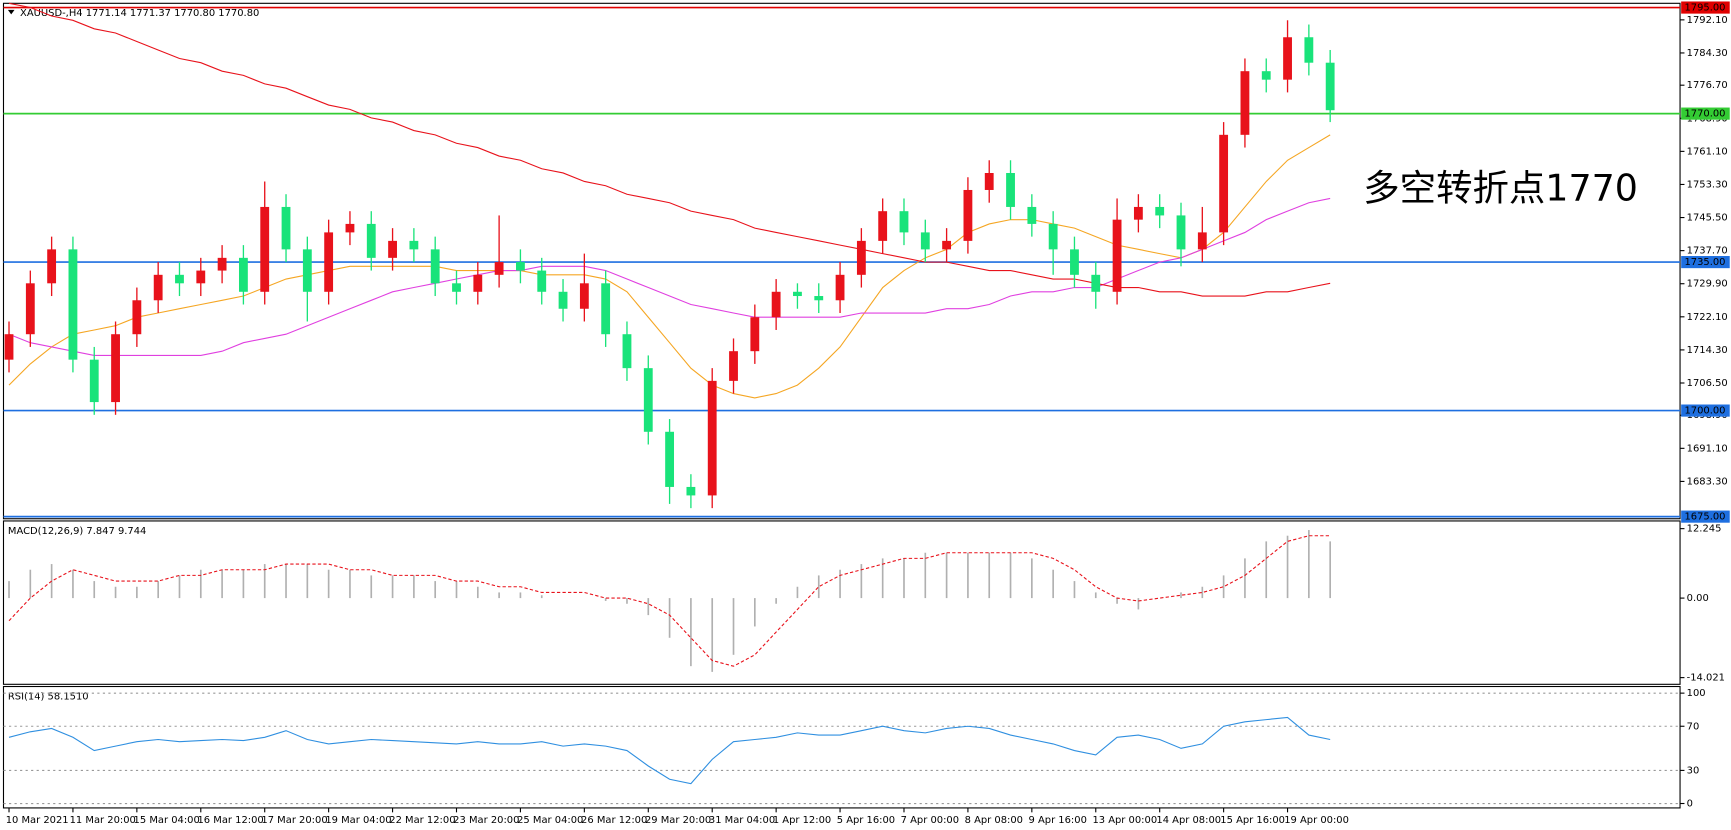  Describe the element at coordinates (802, 820) in the screenshot. I see `x-tick-label: 1 Apr 12:00` at that location.